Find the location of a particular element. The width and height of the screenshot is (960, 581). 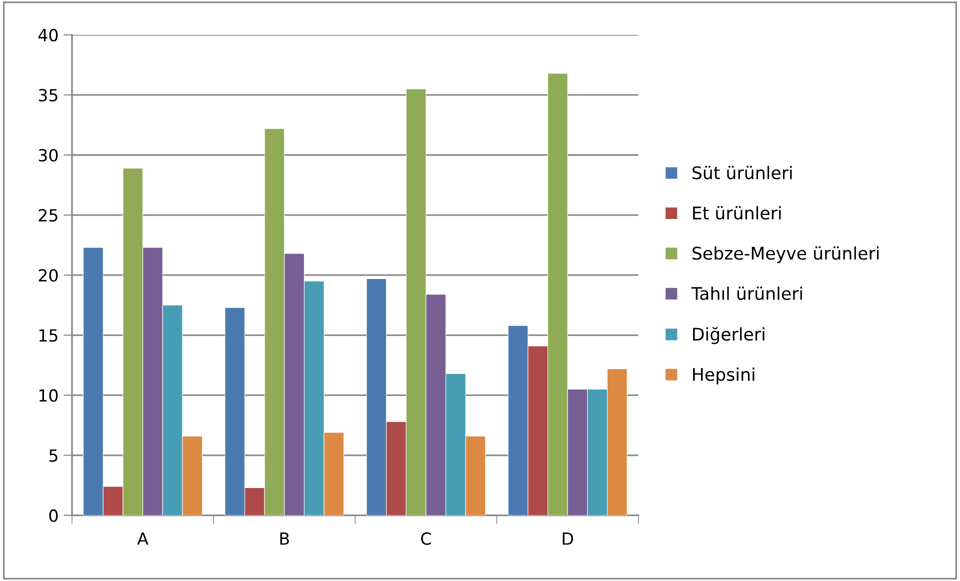

legend-label: Tahıl ürünleri is located at coordinates (746, 293).